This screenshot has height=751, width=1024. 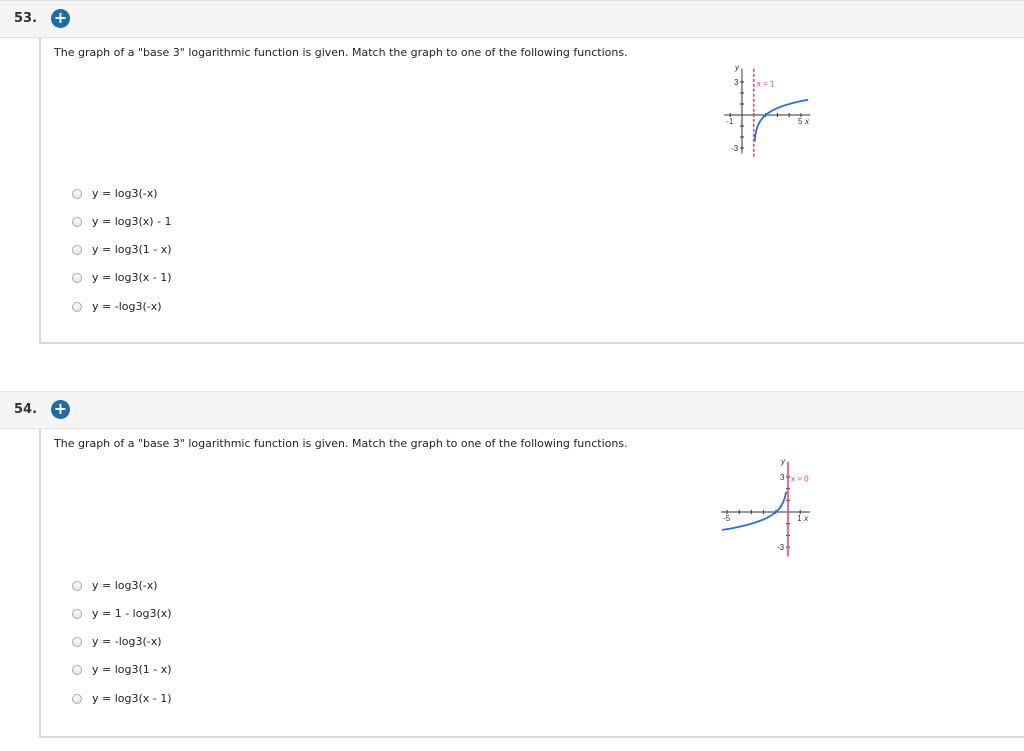 What do you see at coordinates (766, 83) in the screenshot?
I see `asymptote-label: x = 1` at bounding box center [766, 83].